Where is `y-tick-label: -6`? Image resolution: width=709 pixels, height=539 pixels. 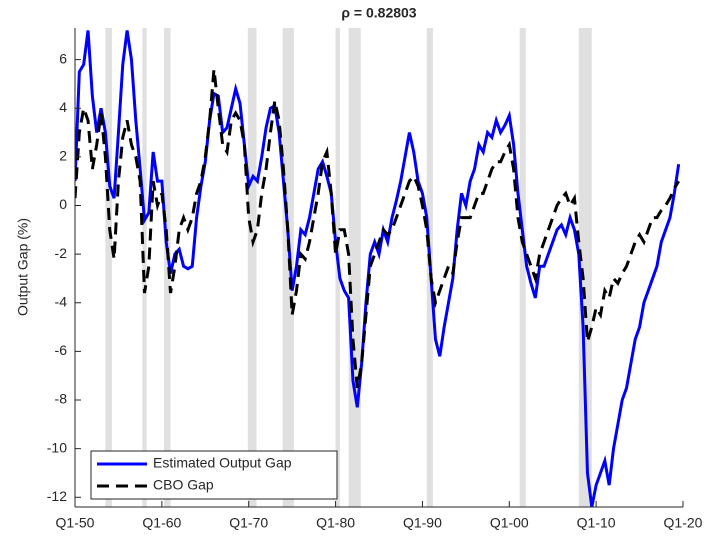 y-tick-label: -6 is located at coordinates (61, 350).